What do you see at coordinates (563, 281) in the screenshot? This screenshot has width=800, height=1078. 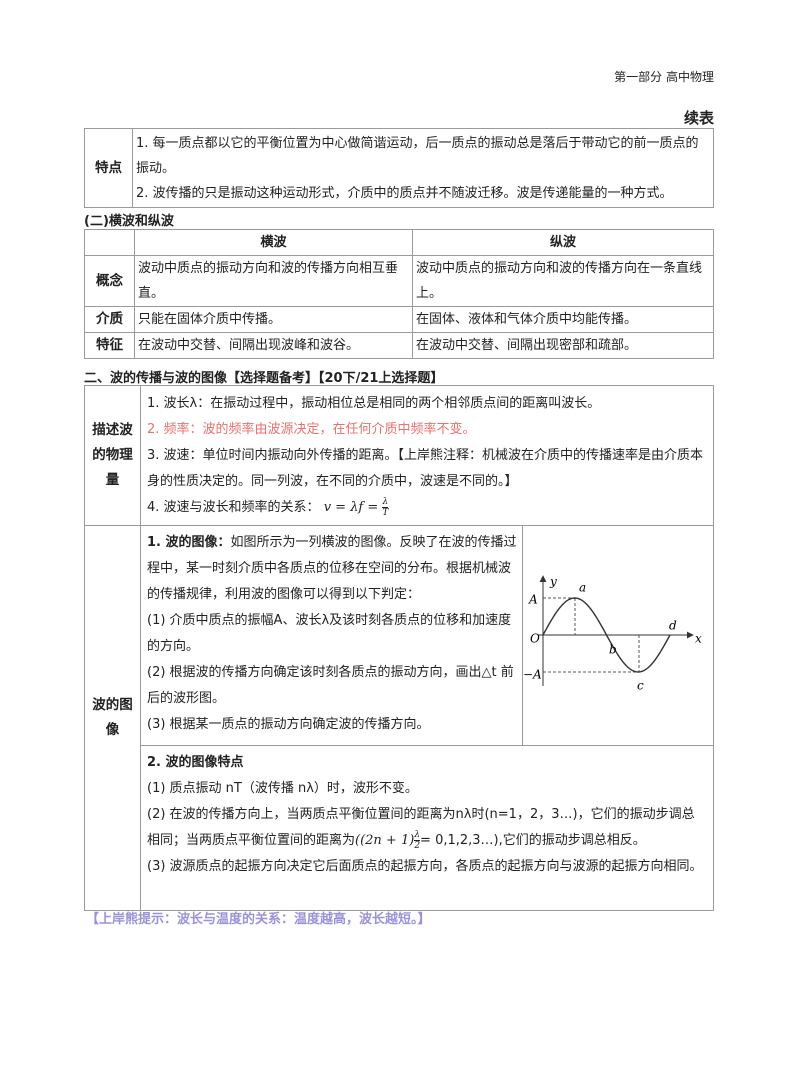 I see `cell: 波动中质点的振动方向和波的传播方向在一条直线上。` at bounding box center [563, 281].